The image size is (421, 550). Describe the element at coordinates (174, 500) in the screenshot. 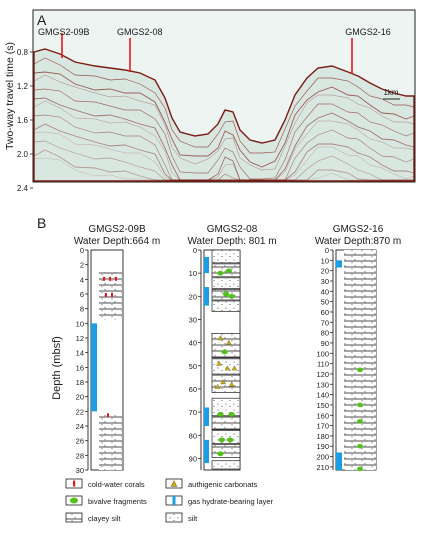

I see `legend-hydrate-mark` at that location.